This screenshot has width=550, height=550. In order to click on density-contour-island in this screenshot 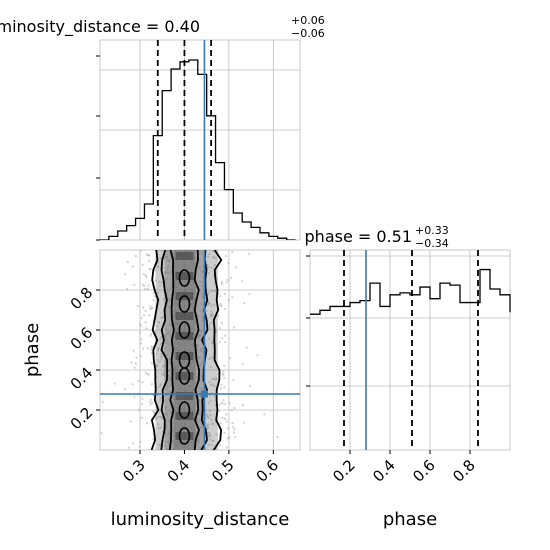, I will do `click(184, 376)`.